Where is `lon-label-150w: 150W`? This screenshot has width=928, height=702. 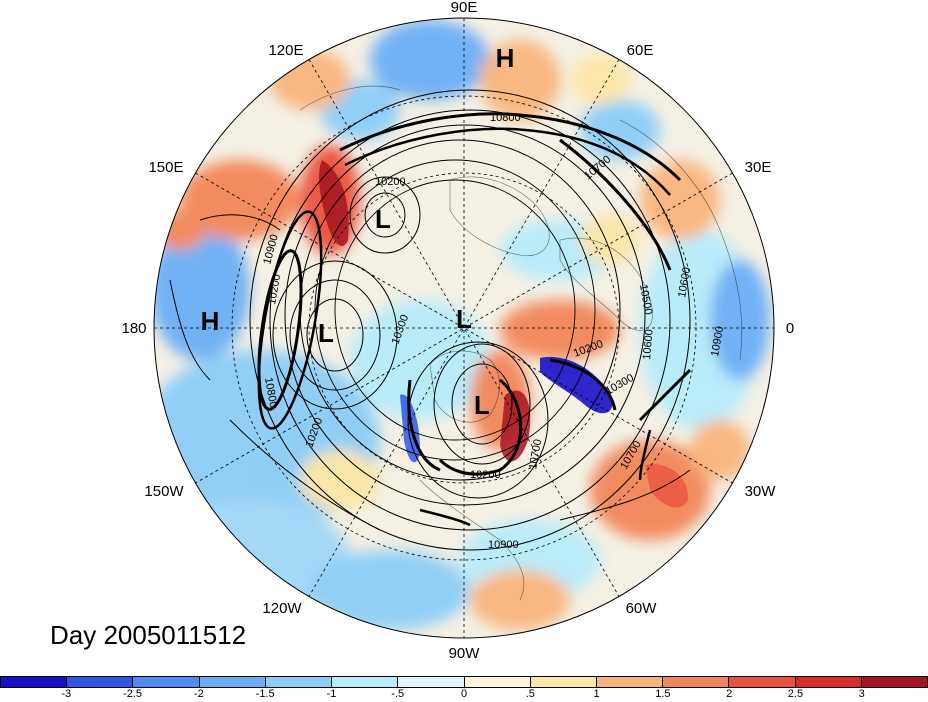
lon-label-150w: 150W is located at coordinates (164, 491).